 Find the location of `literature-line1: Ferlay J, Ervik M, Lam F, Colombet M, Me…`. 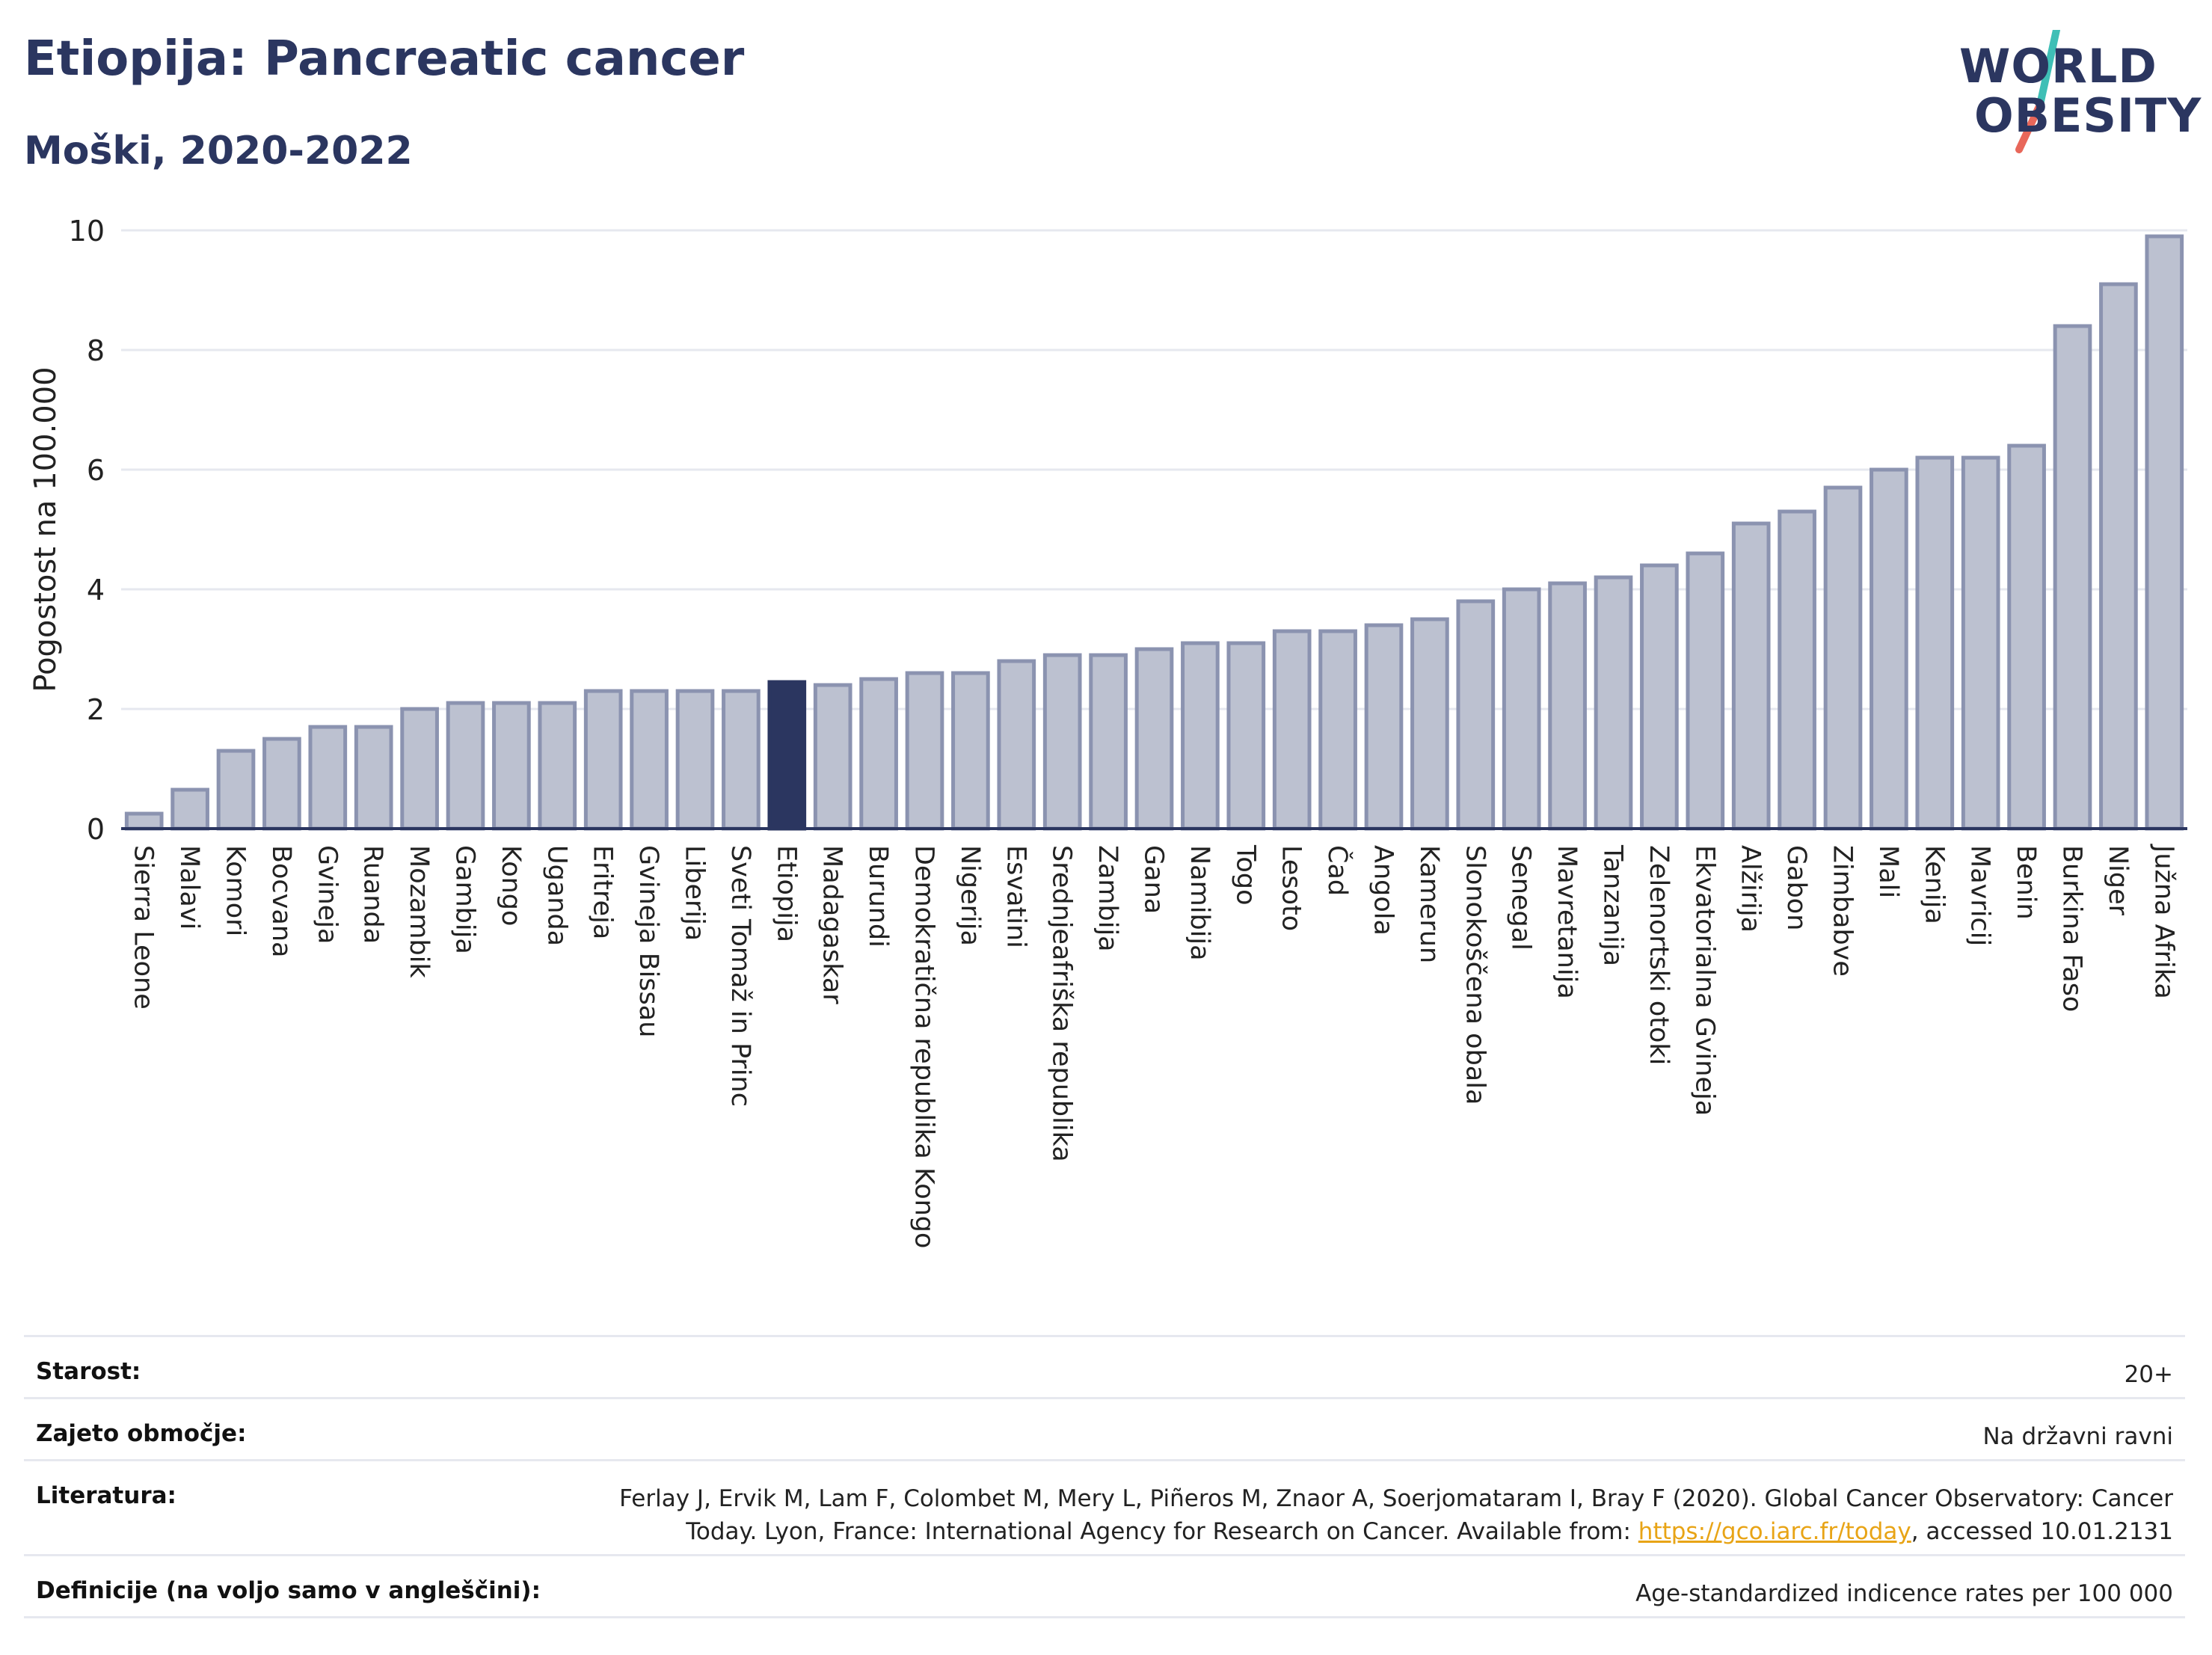

literature-line1: Ferlay J, Ervik M, Lam F, Colombet M, Me… is located at coordinates (1396, 1498).